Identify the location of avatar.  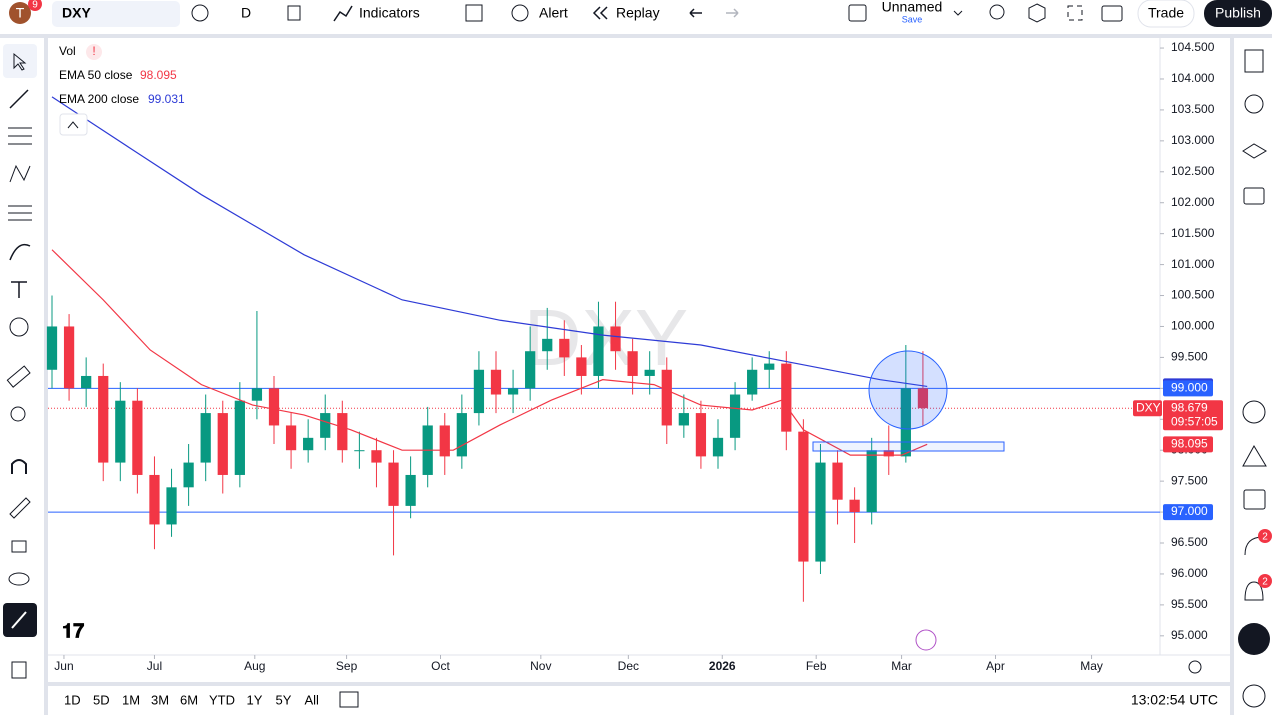
(20, 13).